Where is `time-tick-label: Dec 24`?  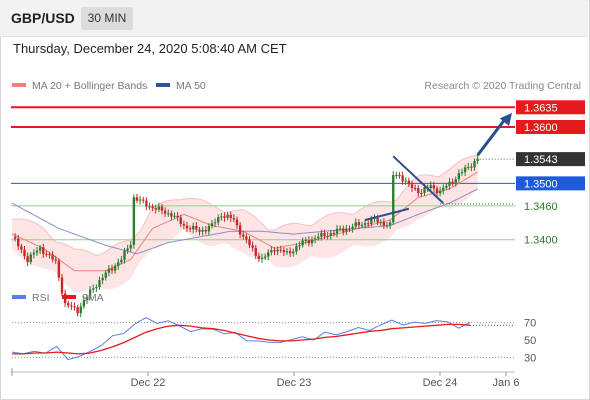 time-tick-label: Dec 24 is located at coordinates (440, 383).